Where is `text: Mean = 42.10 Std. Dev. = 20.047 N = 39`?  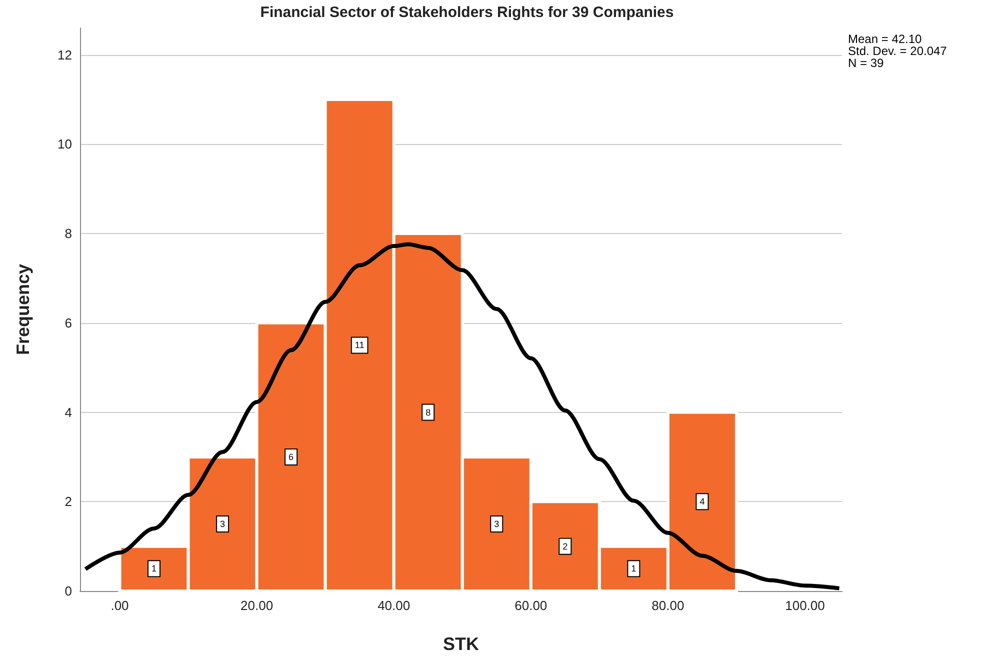
text: Mean = 42.10 Std. Dev. = 20.047 N = 39 is located at coordinates (898, 51).